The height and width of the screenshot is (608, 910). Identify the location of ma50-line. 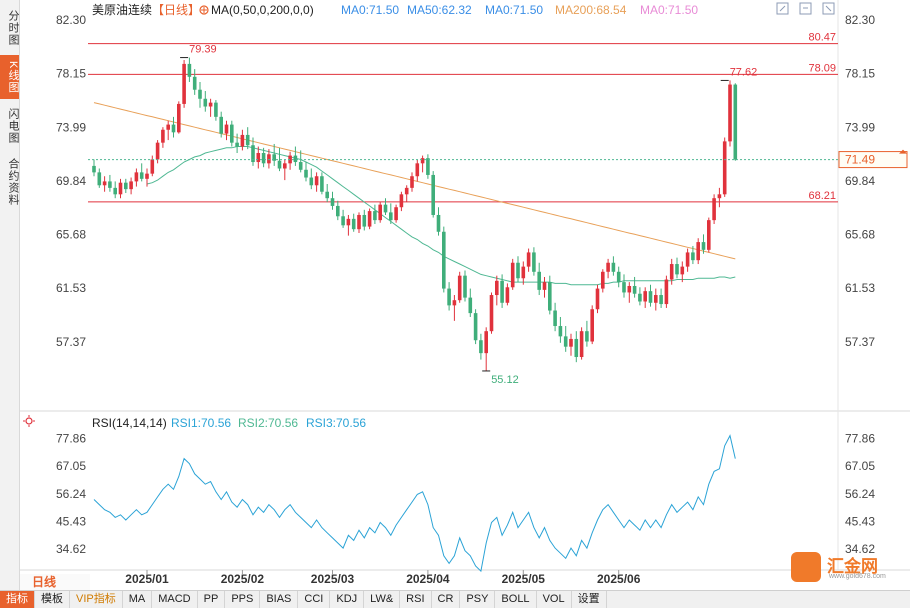
(441, 216).